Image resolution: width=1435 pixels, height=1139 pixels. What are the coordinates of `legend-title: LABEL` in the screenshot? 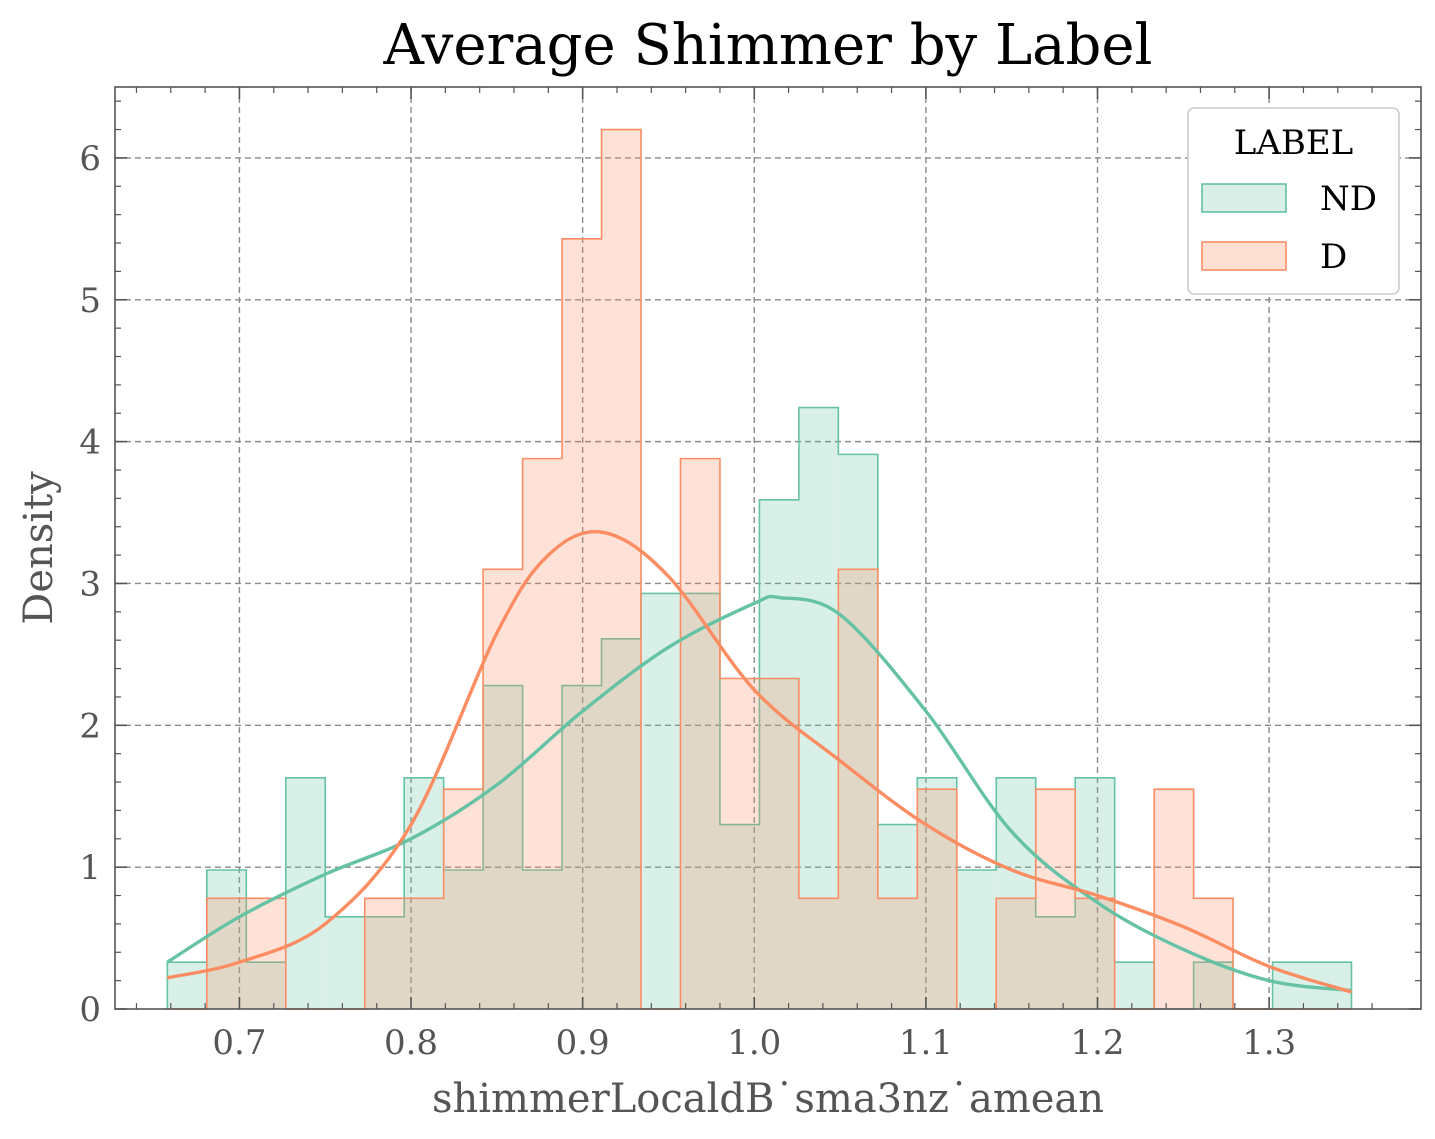 It's located at (1294, 143).